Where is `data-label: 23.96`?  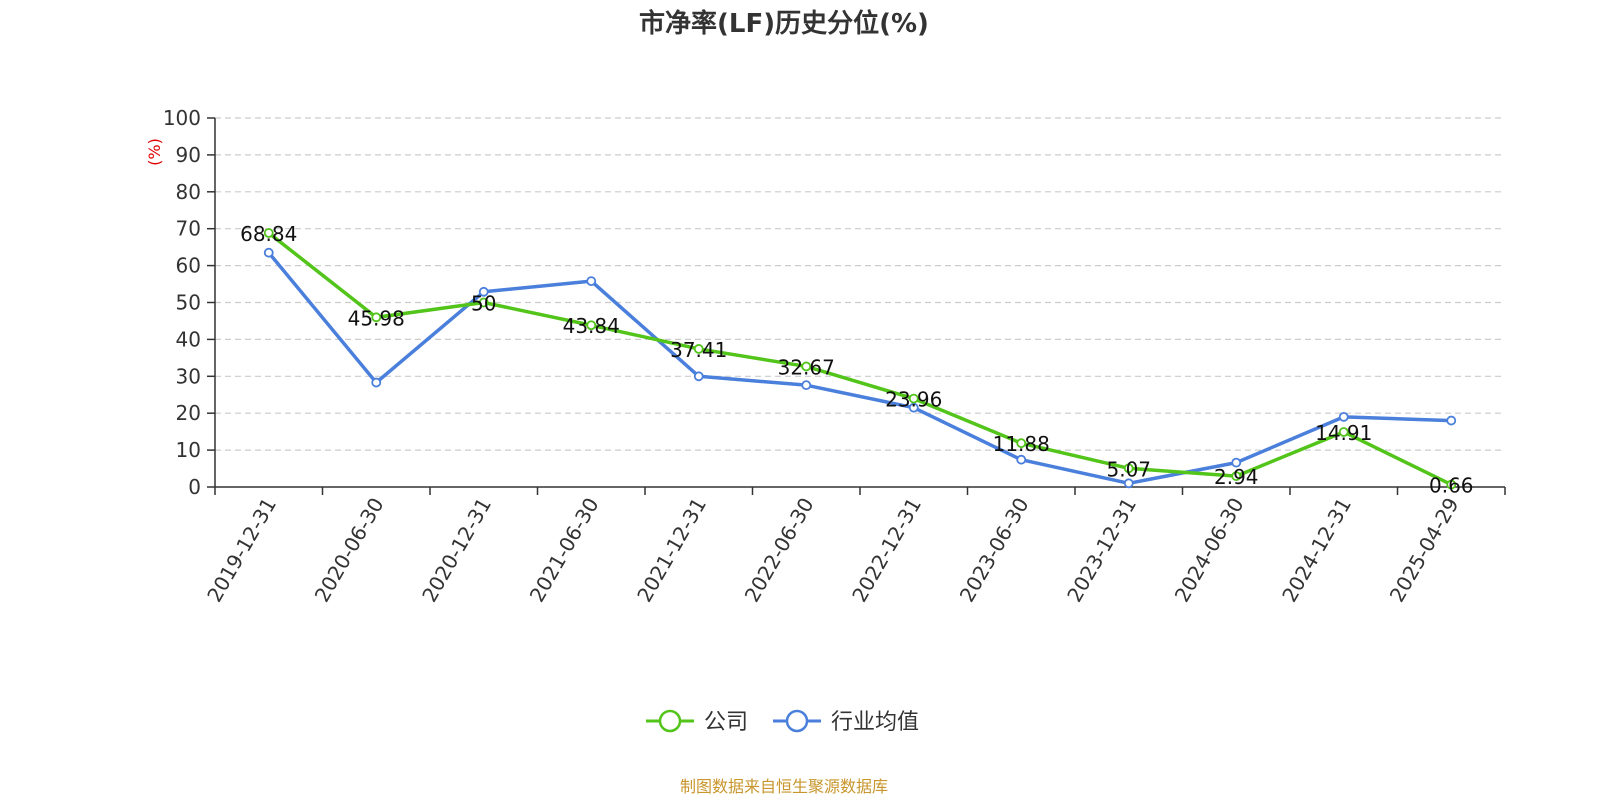 data-label: 23.96 is located at coordinates (913, 400).